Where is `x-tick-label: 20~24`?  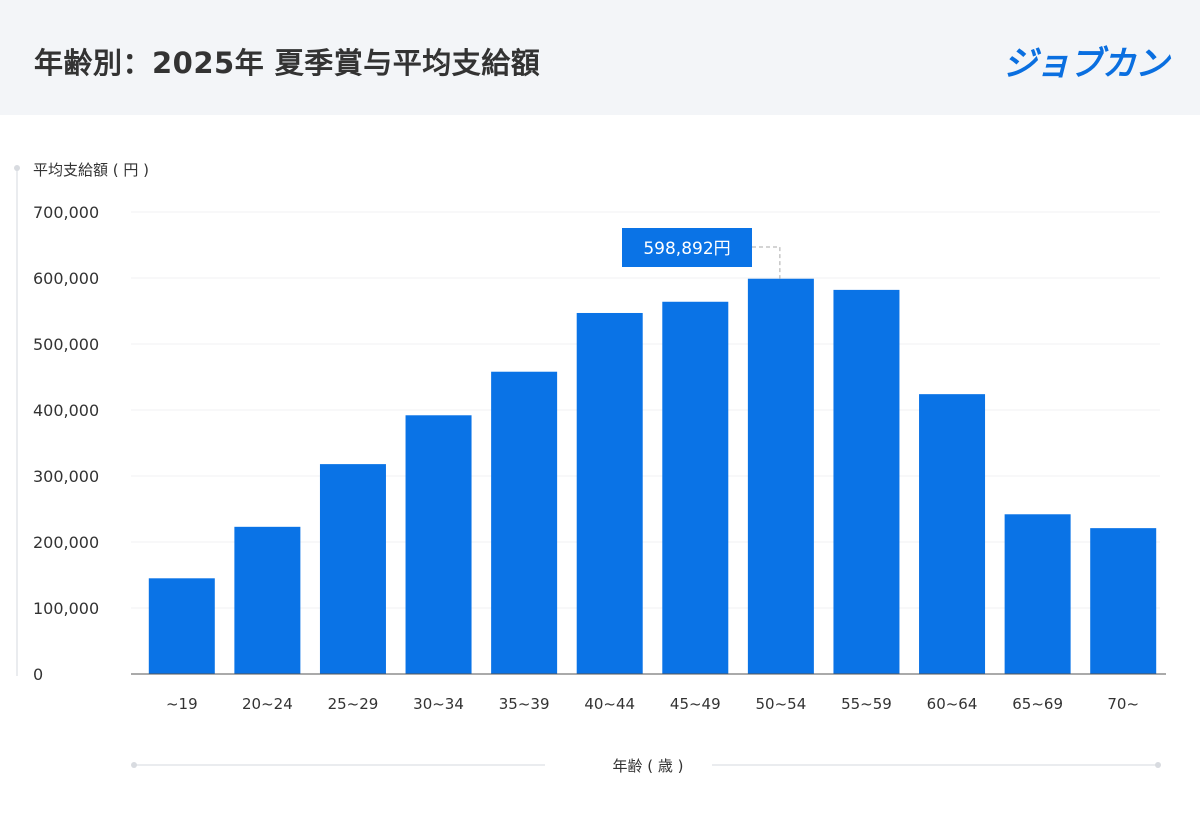
x-tick-label: 20~24 is located at coordinates (267, 704).